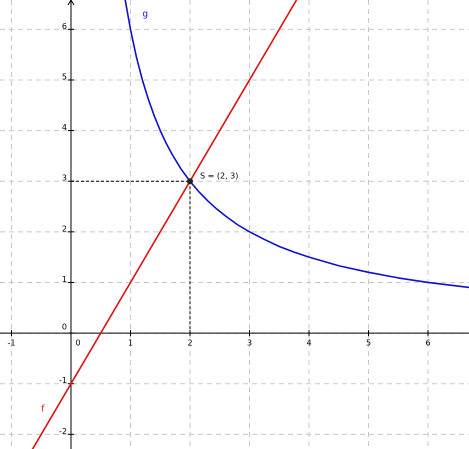 Image resolution: width=469 pixels, height=449 pixels. I want to click on y-tick-label: 4, so click(64, 127).